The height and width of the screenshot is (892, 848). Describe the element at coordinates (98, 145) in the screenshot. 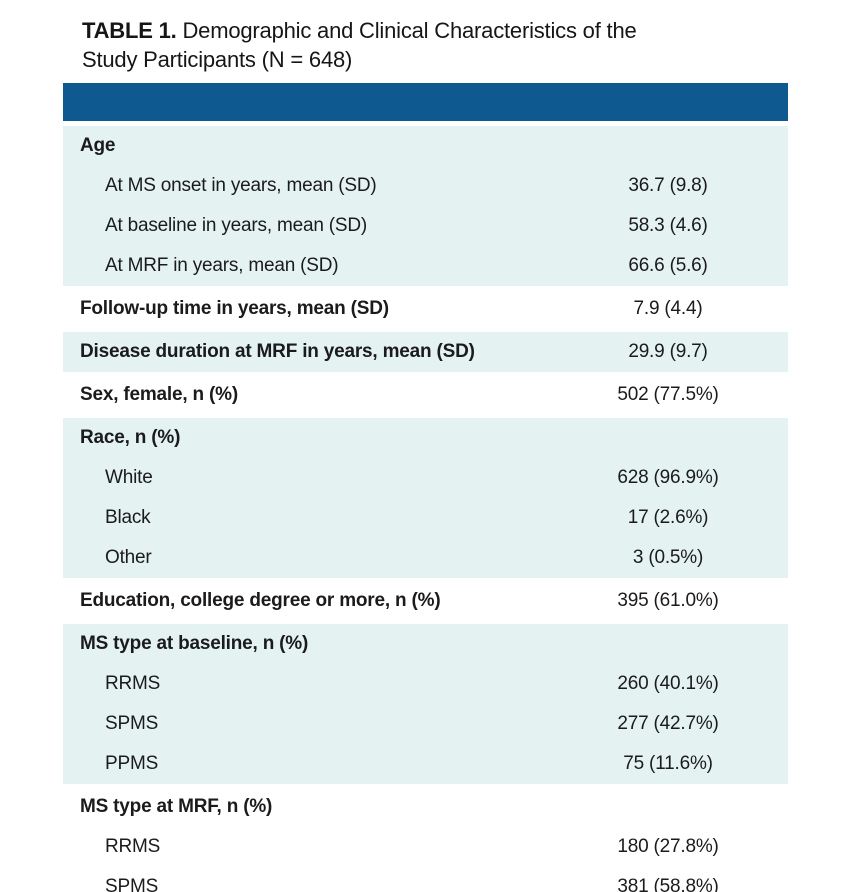

I see `row-label-age: Age` at that location.